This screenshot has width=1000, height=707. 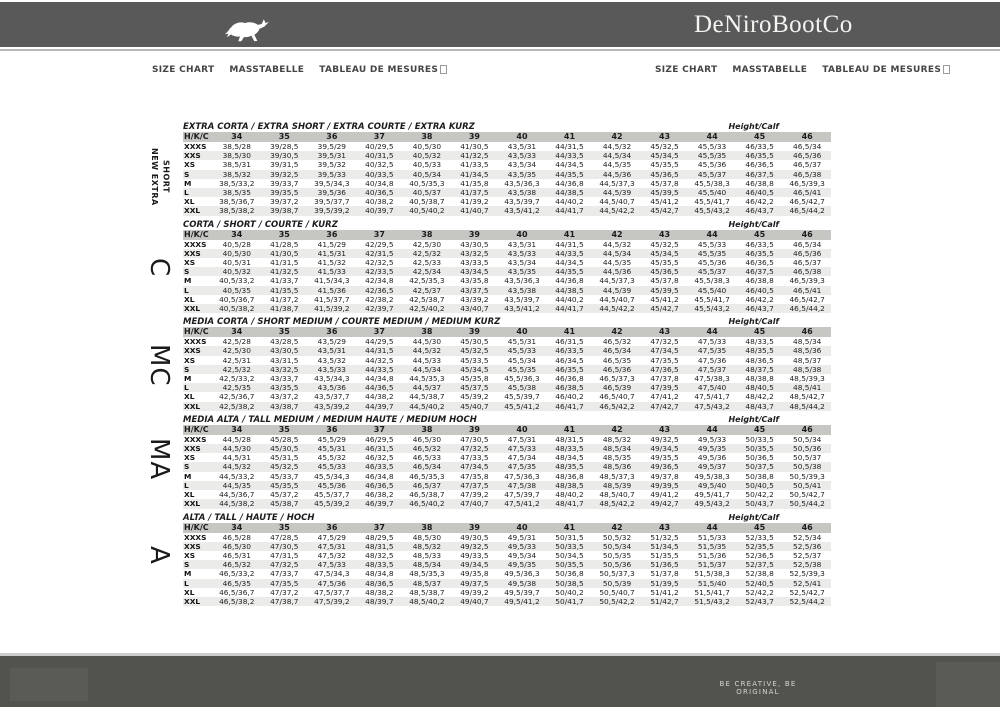 What do you see at coordinates (522, 439) in the screenshot?
I see `size-cell: 47,5/31` at bounding box center [522, 439].